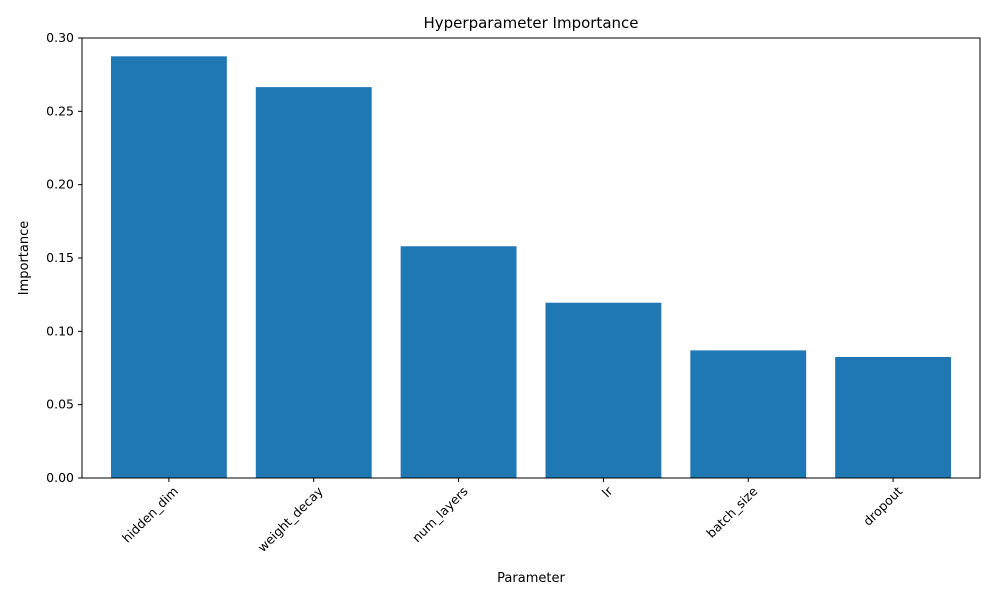  Describe the element at coordinates (531, 578) in the screenshot. I see `x-axis-label: Parameter` at that location.